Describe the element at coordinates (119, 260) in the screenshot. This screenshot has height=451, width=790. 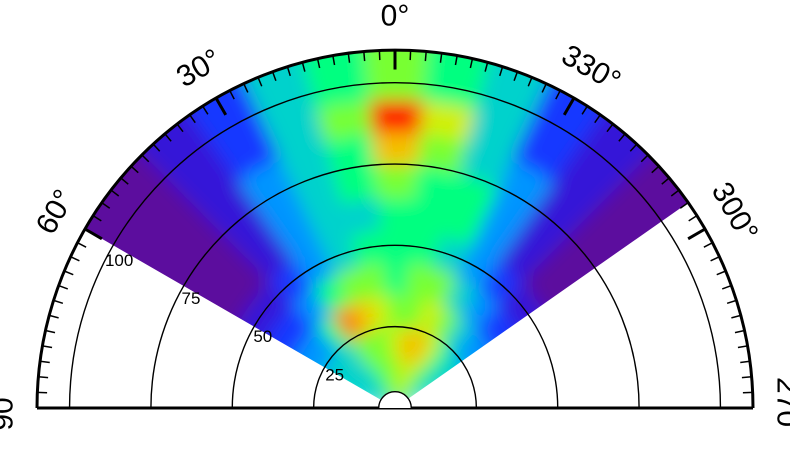
I see `r-tick-label: 100` at that location.